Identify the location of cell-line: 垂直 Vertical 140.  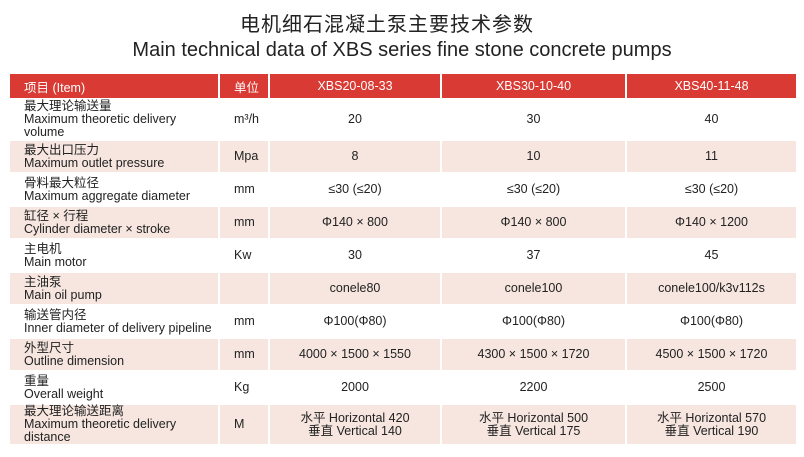
(355, 430).